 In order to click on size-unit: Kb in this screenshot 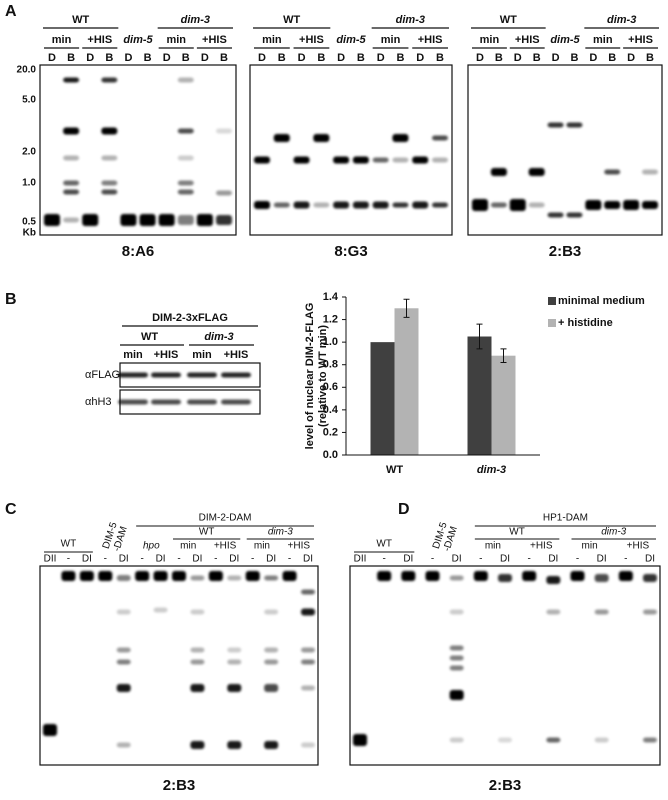, I will do `click(29, 233)`.